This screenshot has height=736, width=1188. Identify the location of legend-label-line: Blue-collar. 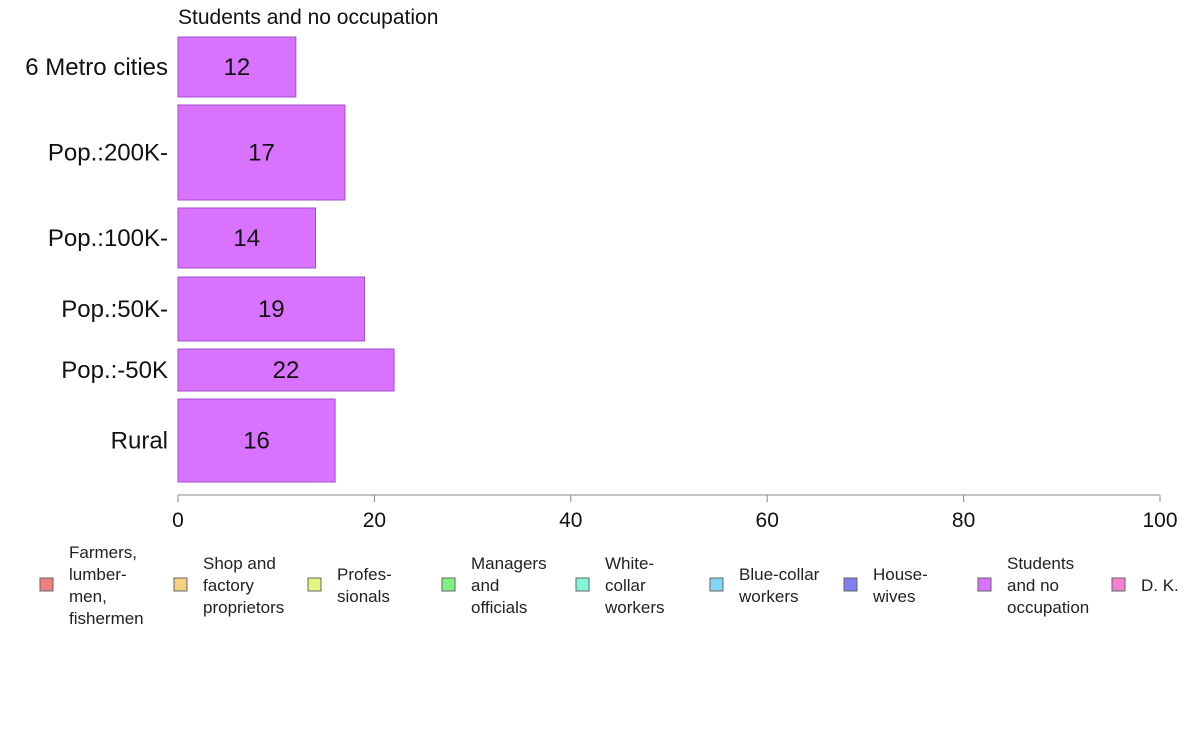
(779, 574).